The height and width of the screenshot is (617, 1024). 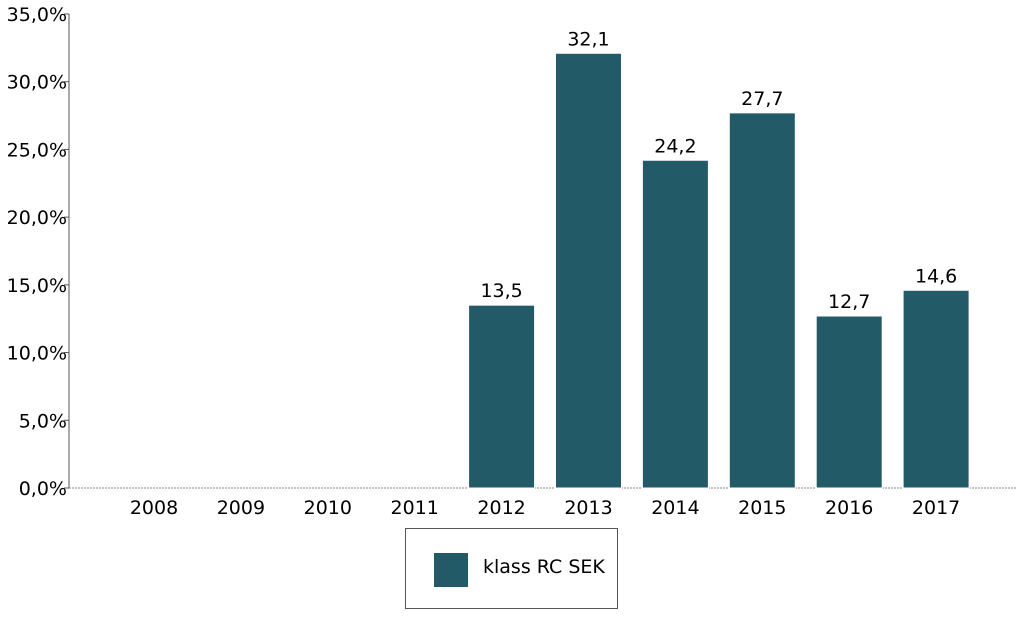 What do you see at coordinates (43, 421) in the screenshot?
I see `y-tick-label: 5,0%` at bounding box center [43, 421].